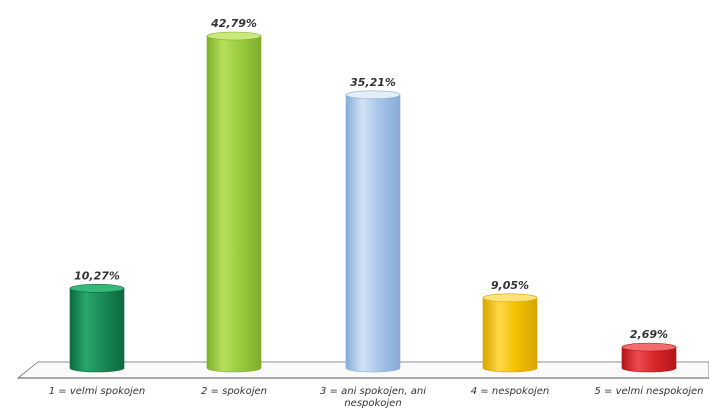 The height and width of the screenshot is (409, 709). What do you see at coordinates (372, 403) in the screenshot?
I see `category-label-line: nespokojen` at bounding box center [372, 403].